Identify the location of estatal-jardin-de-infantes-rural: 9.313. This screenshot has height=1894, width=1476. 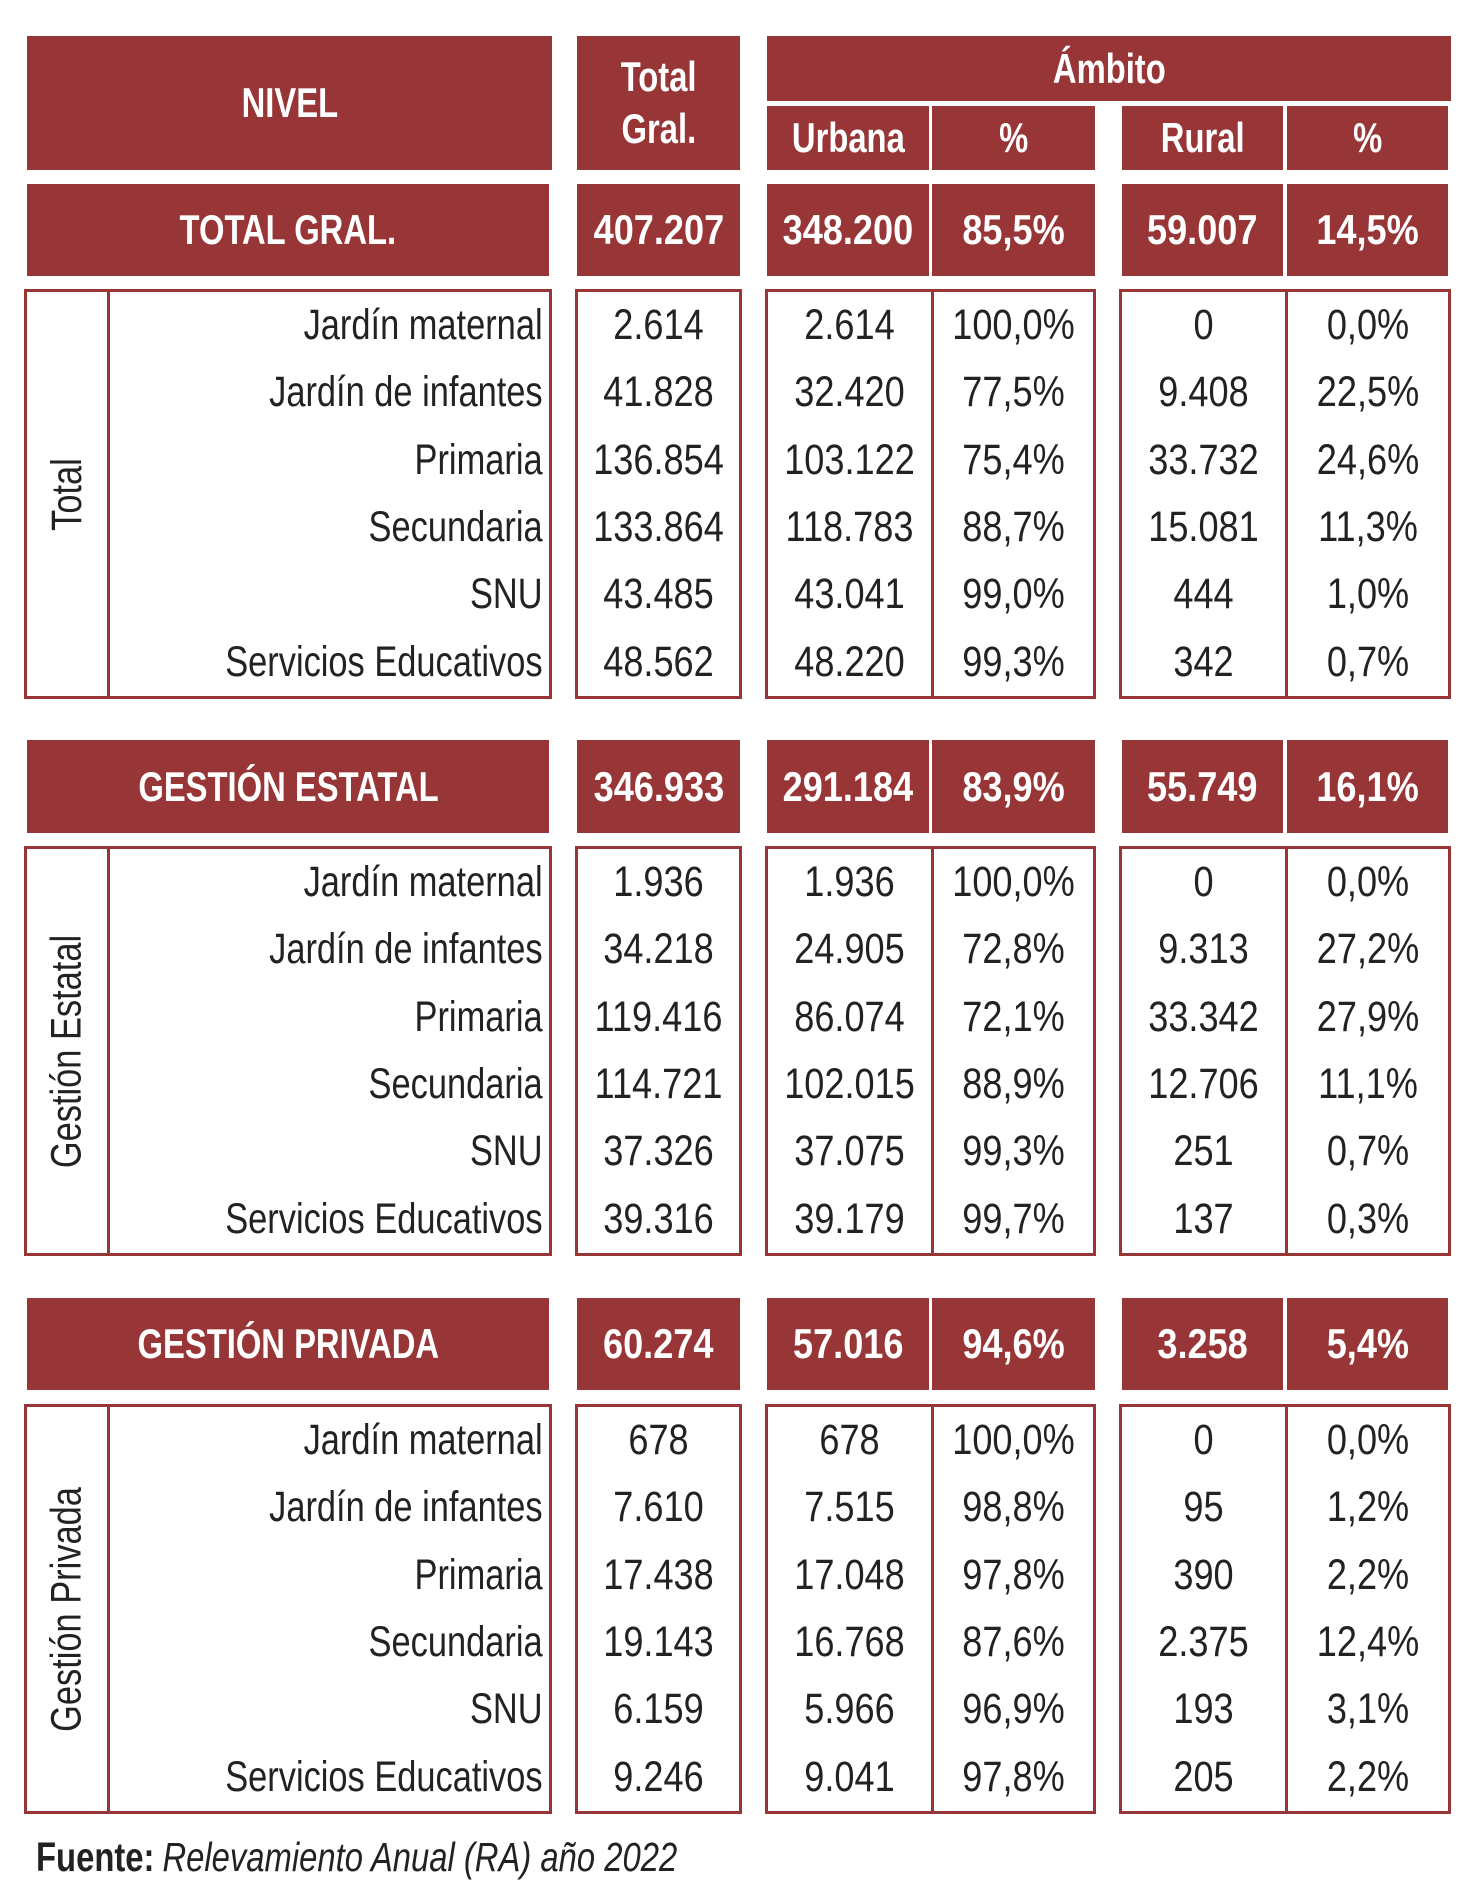
(1203, 949).